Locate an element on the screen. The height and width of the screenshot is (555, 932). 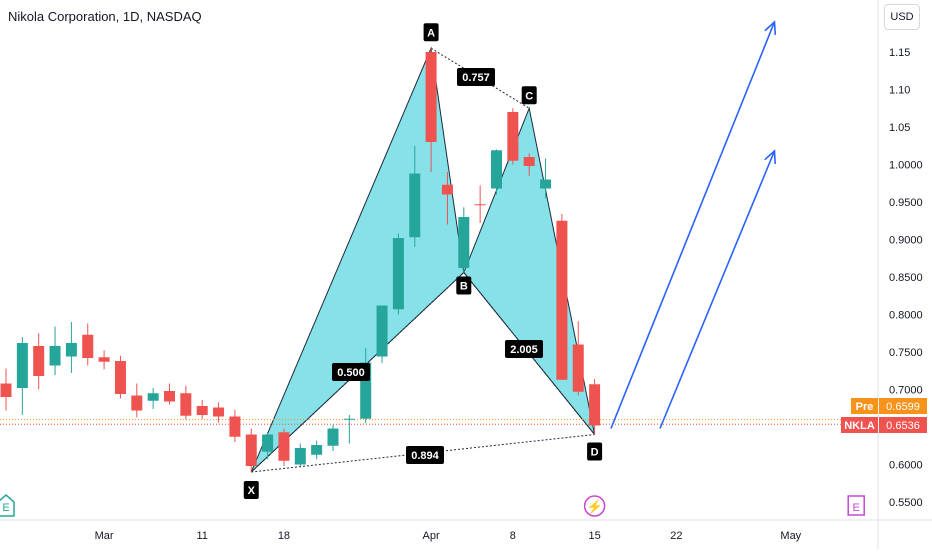
price-tick-label: 0.8500 is located at coordinates (906, 278).